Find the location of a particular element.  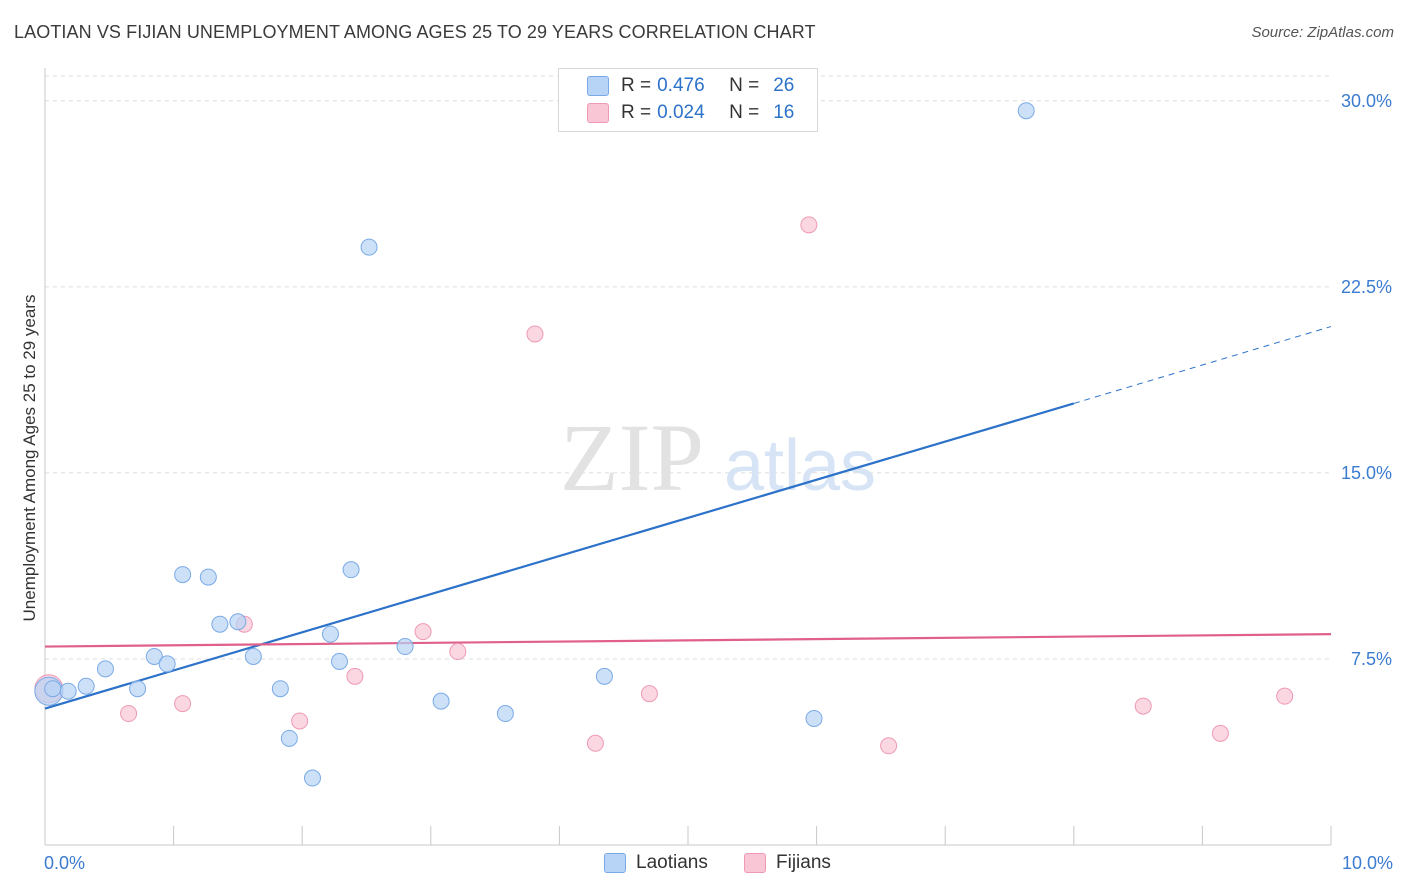

legend-row-laotians: R = 0.476 N = 26 is located at coordinates (690, 86).